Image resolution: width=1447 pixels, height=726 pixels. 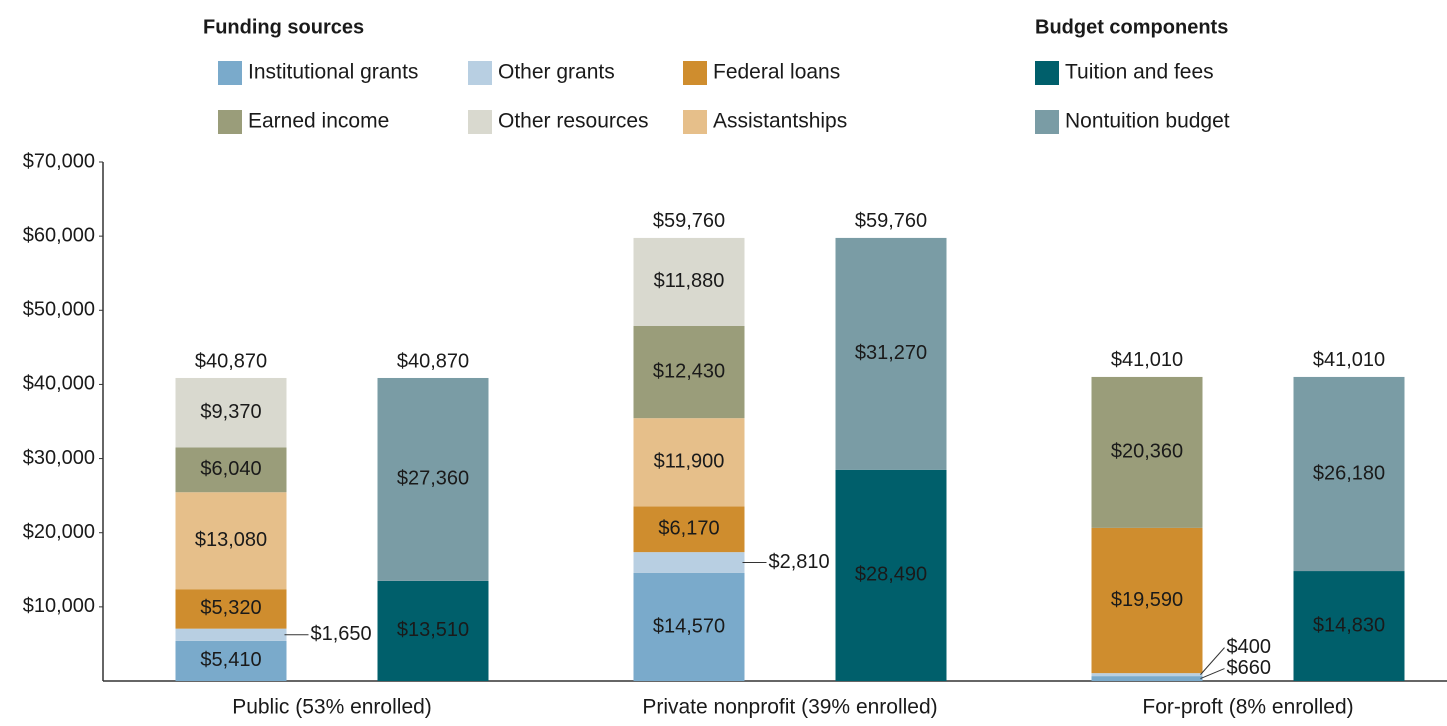 I want to click on data-label: $26,180, so click(x=1349, y=473).